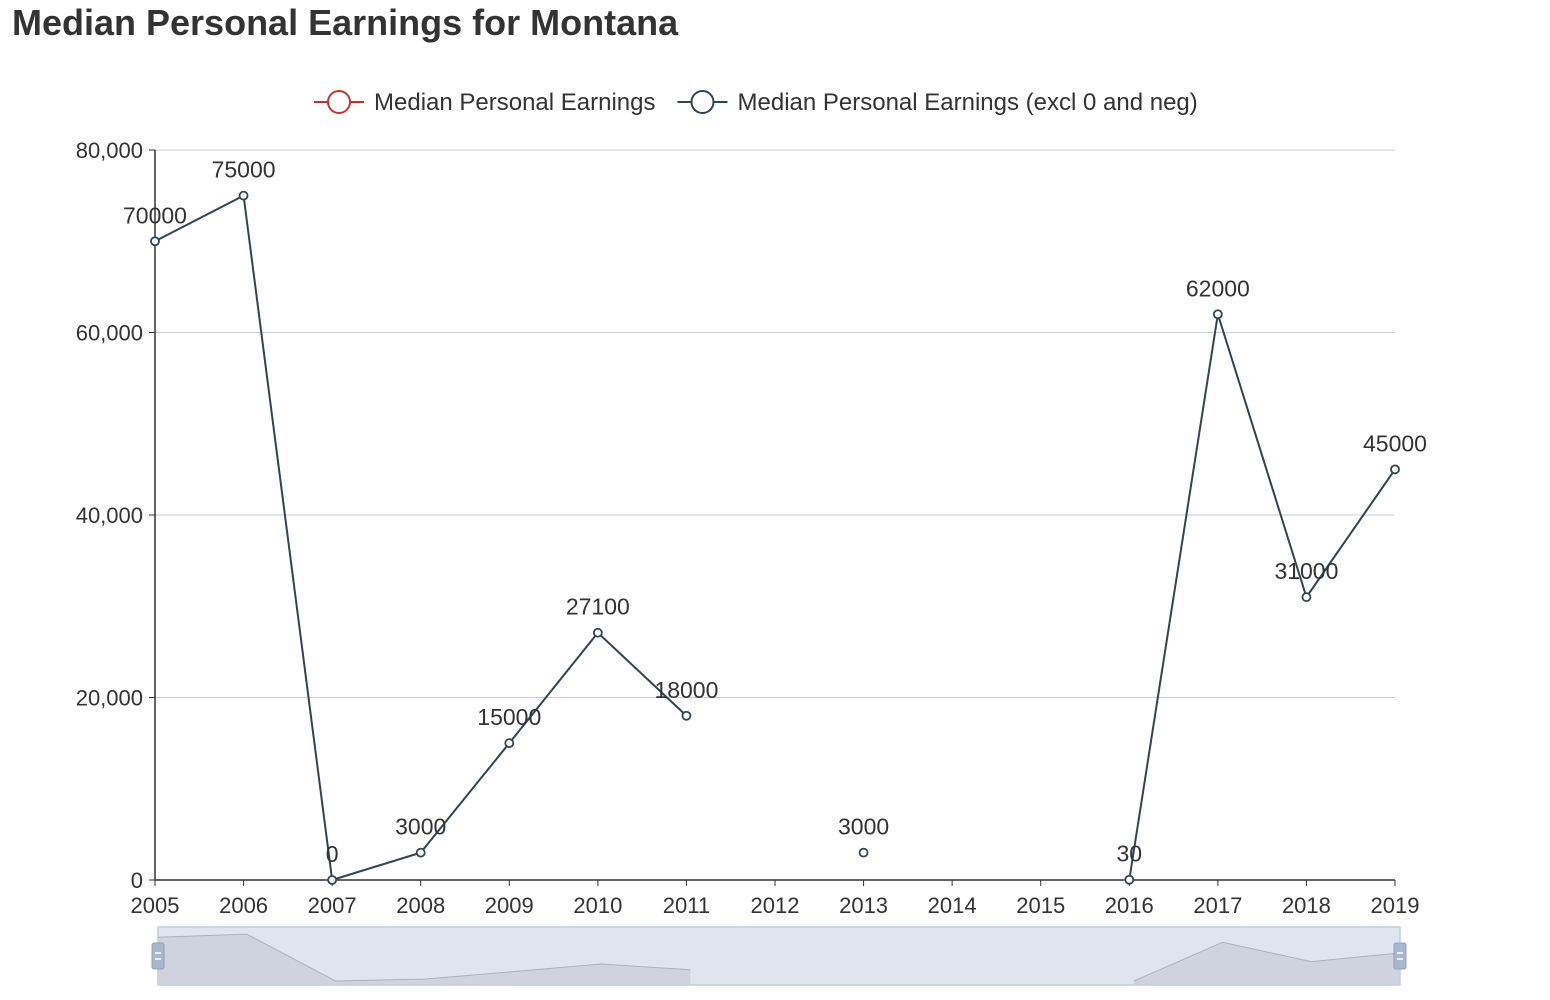 The height and width of the screenshot is (1000, 1550). I want to click on y-tick-label: 20,000, so click(109, 698).